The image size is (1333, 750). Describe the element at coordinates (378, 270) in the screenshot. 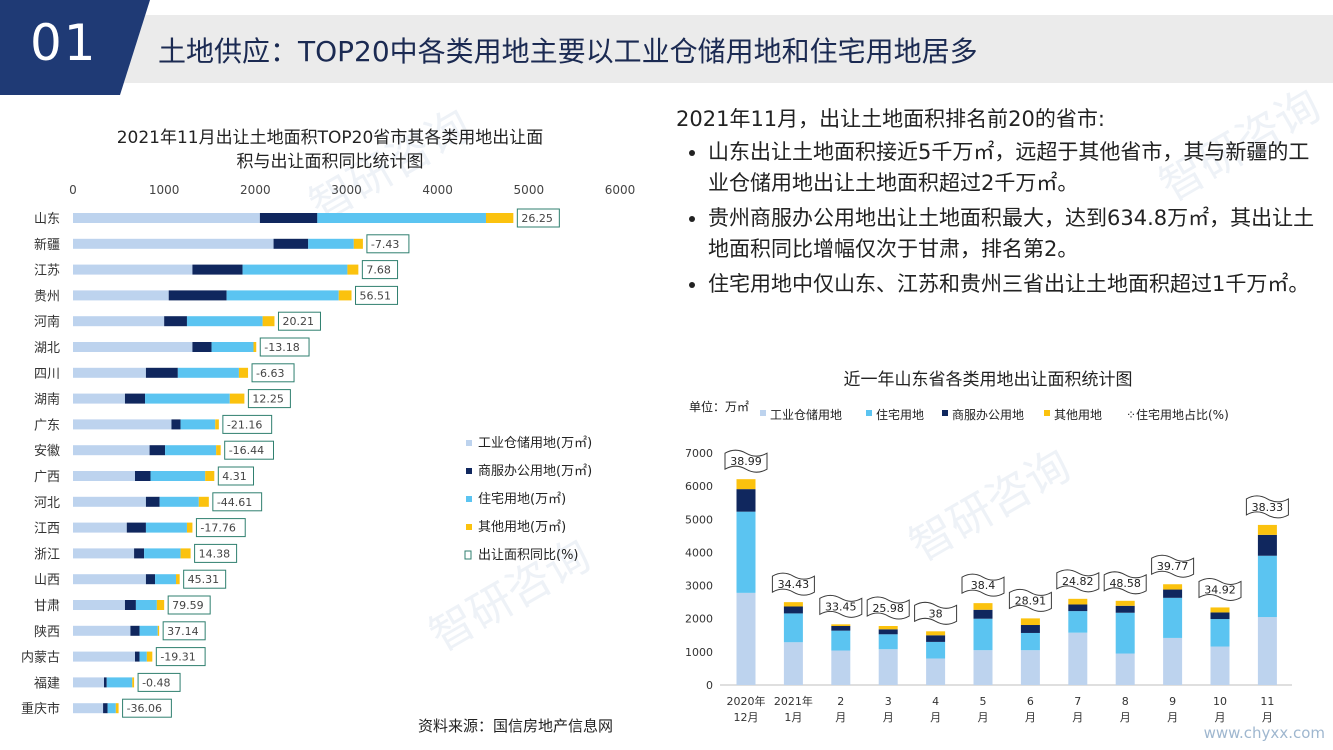

I see `yoy-data-label: 7.68` at that location.